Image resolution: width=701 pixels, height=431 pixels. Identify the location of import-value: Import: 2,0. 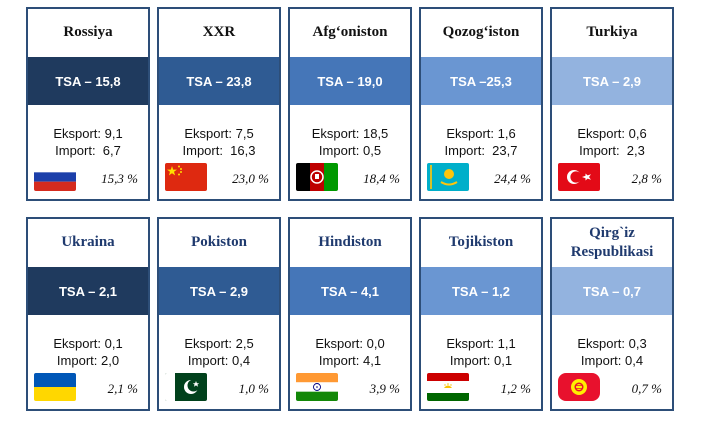
(88, 360).